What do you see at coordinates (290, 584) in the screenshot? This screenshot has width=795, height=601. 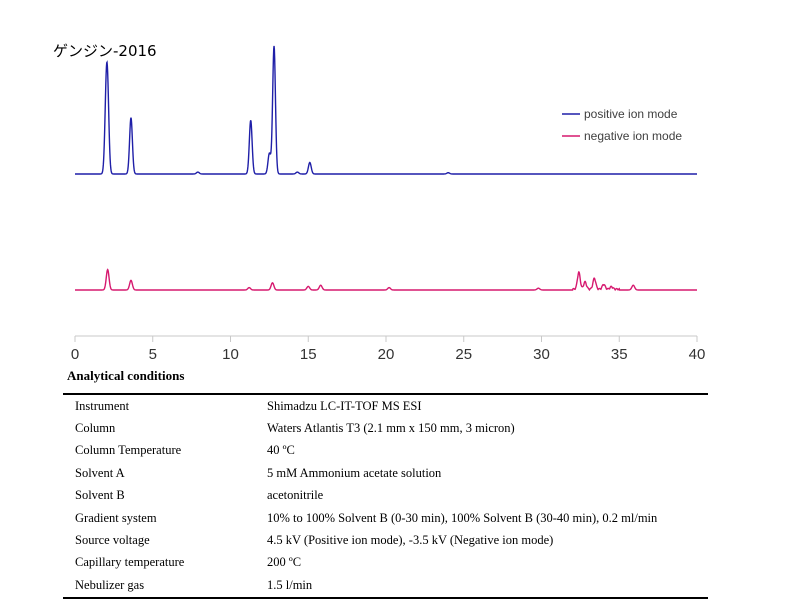 I see `condition-value: 1.5 l/min` at bounding box center [290, 584].